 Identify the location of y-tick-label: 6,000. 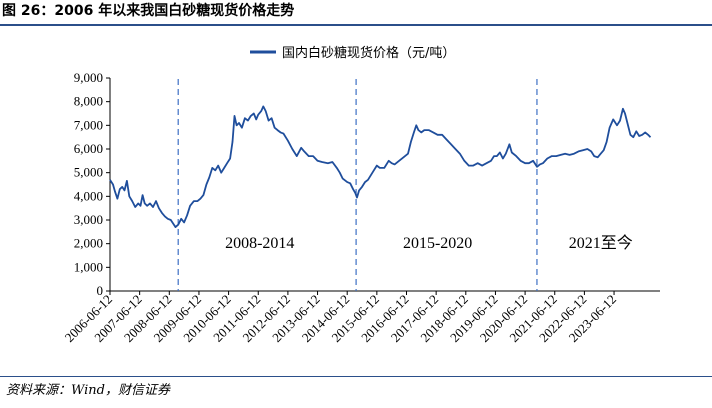
(88, 148).